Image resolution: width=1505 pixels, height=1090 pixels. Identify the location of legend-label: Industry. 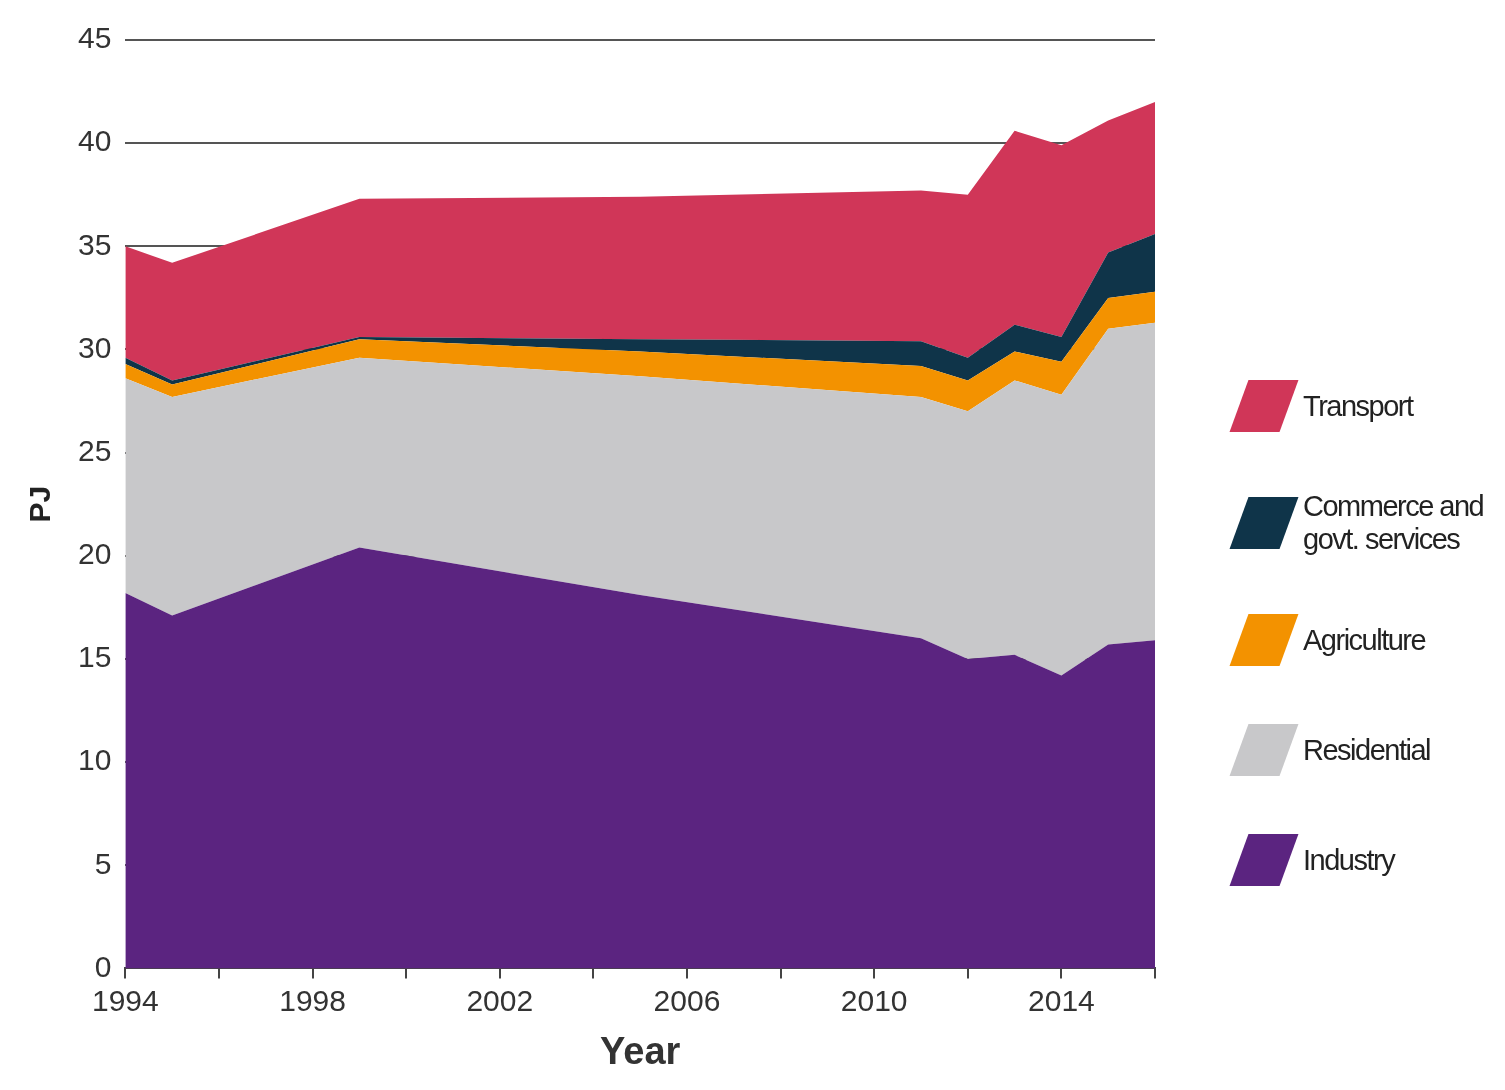
(1349, 860).